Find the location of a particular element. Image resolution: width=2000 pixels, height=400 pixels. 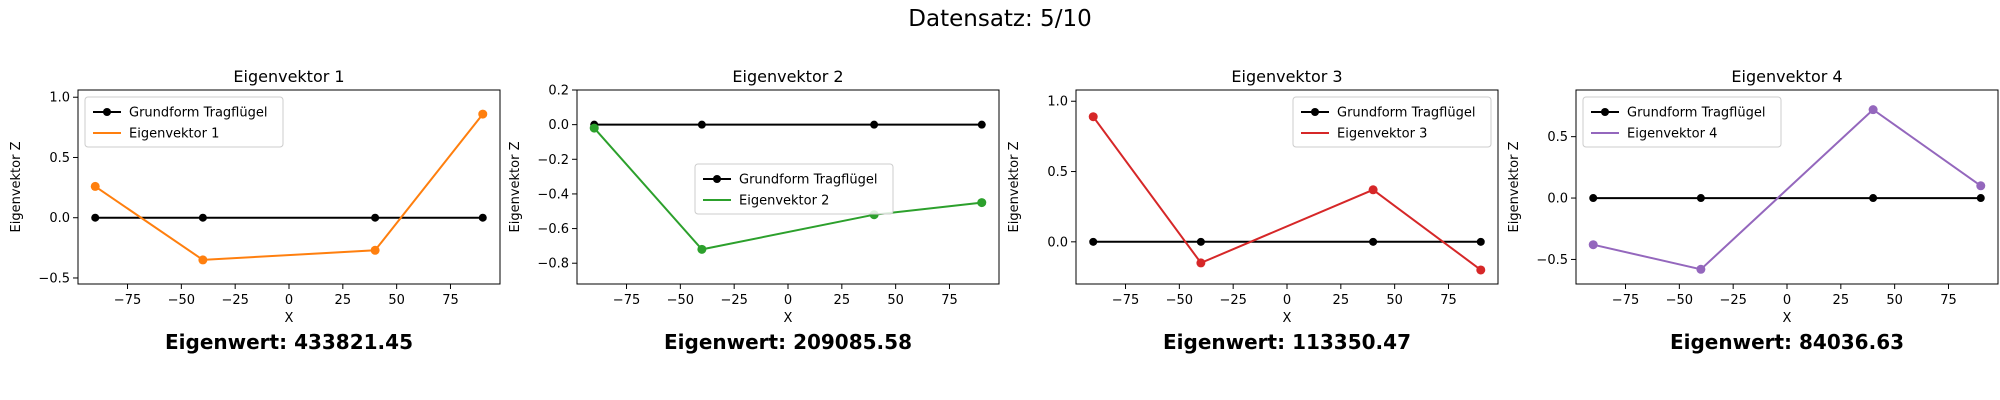

chart-title: Eigenvektor 2 is located at coordinates (787, 76).